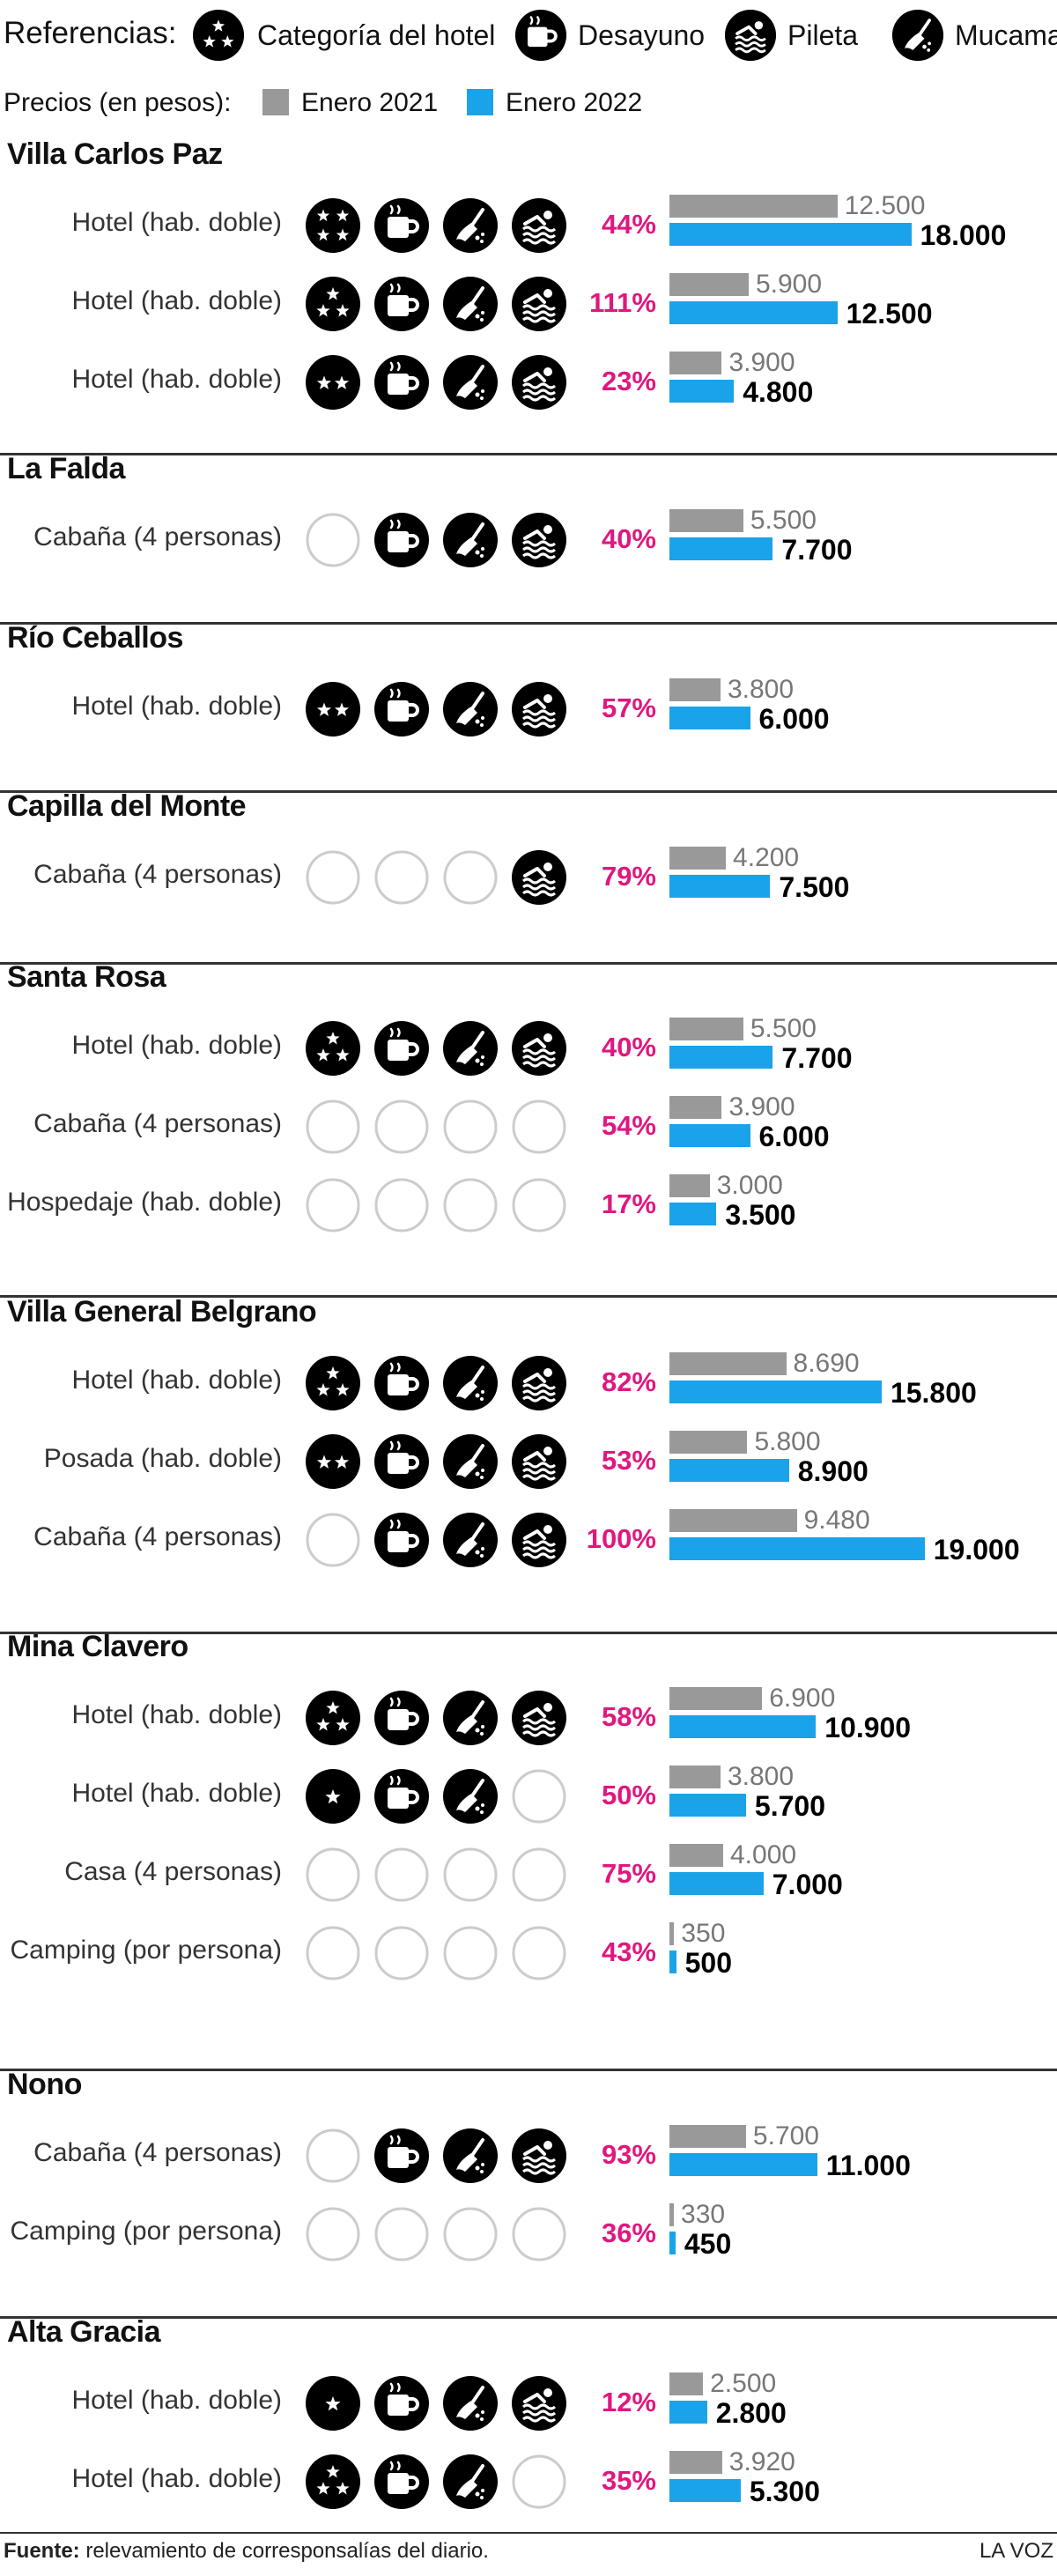 The image size is (1057, 2576). What do you see at coordinates (275, 102) in the screenshot?
I see `swatch-2021` at bounding box center [275, 102].